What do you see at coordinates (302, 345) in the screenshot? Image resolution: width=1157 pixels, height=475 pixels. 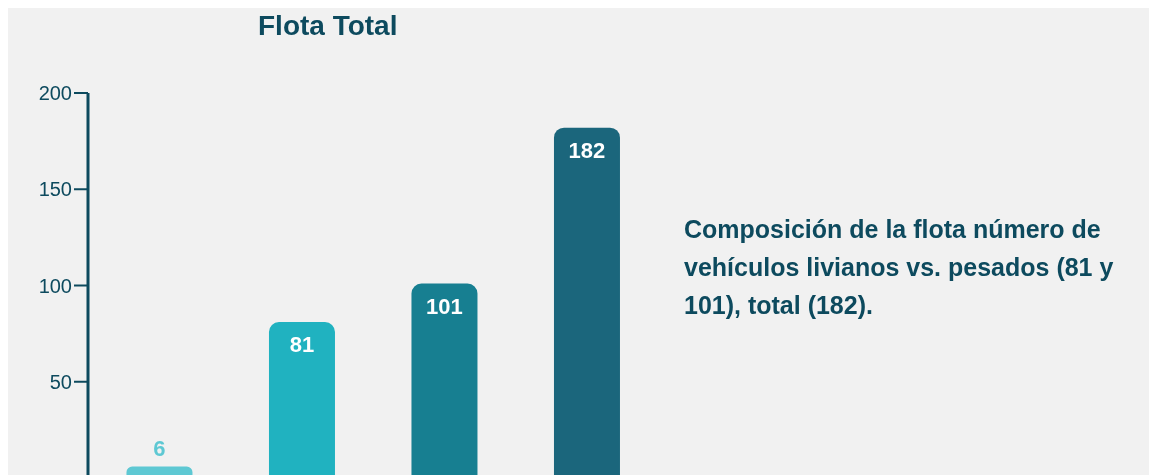 I see `data-label: 81` at bounding box center [302, 345].